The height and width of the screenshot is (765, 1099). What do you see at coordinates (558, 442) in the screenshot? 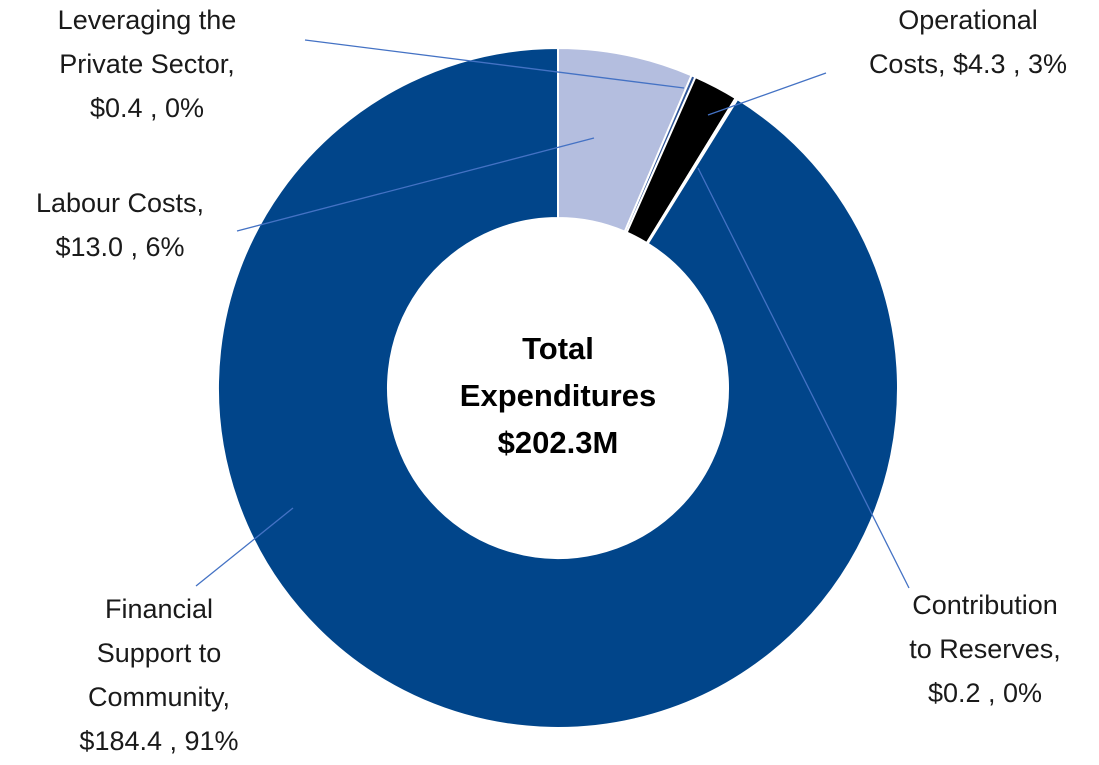
I see `center-label-line-3: $202.3M` at bounding box center [558, 442].